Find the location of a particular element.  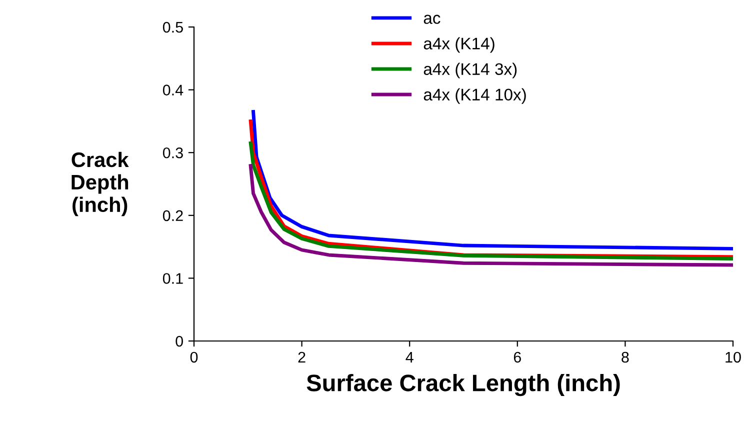

y-tick-label: 0.2 is located at coordinates (172, 216).